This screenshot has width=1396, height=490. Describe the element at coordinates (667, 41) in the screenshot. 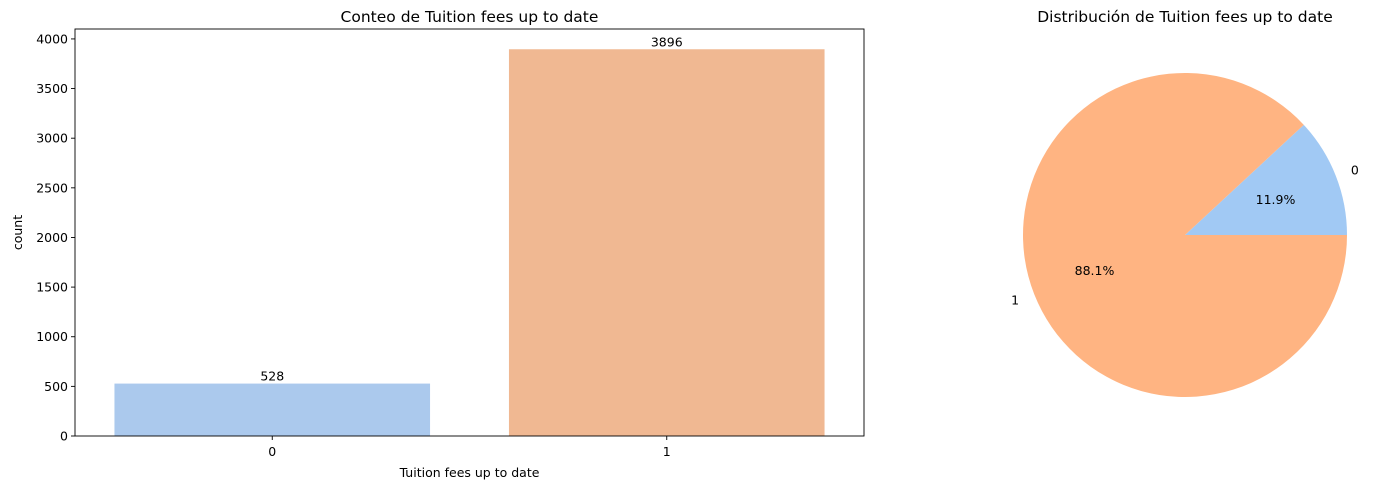

I see `bar-data-label: 3896` at that location.